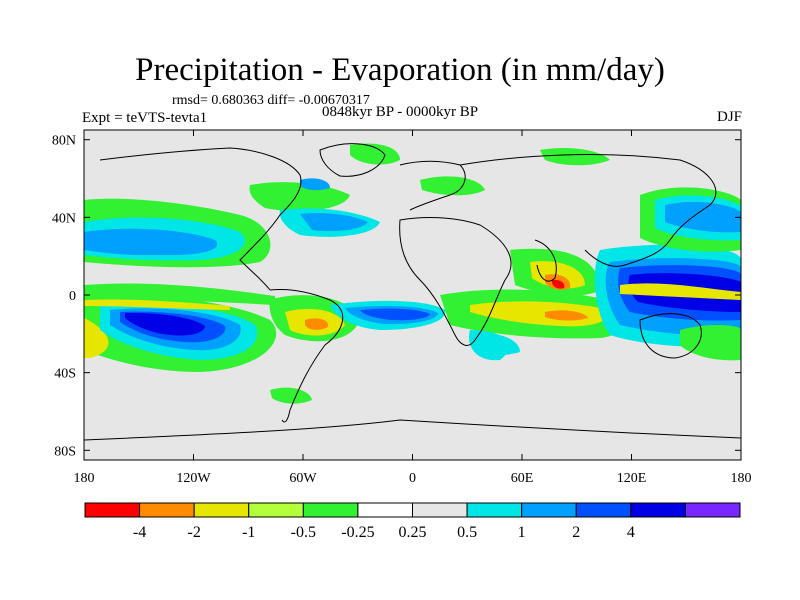  I want to click on coast-asia, so click(588, 210).